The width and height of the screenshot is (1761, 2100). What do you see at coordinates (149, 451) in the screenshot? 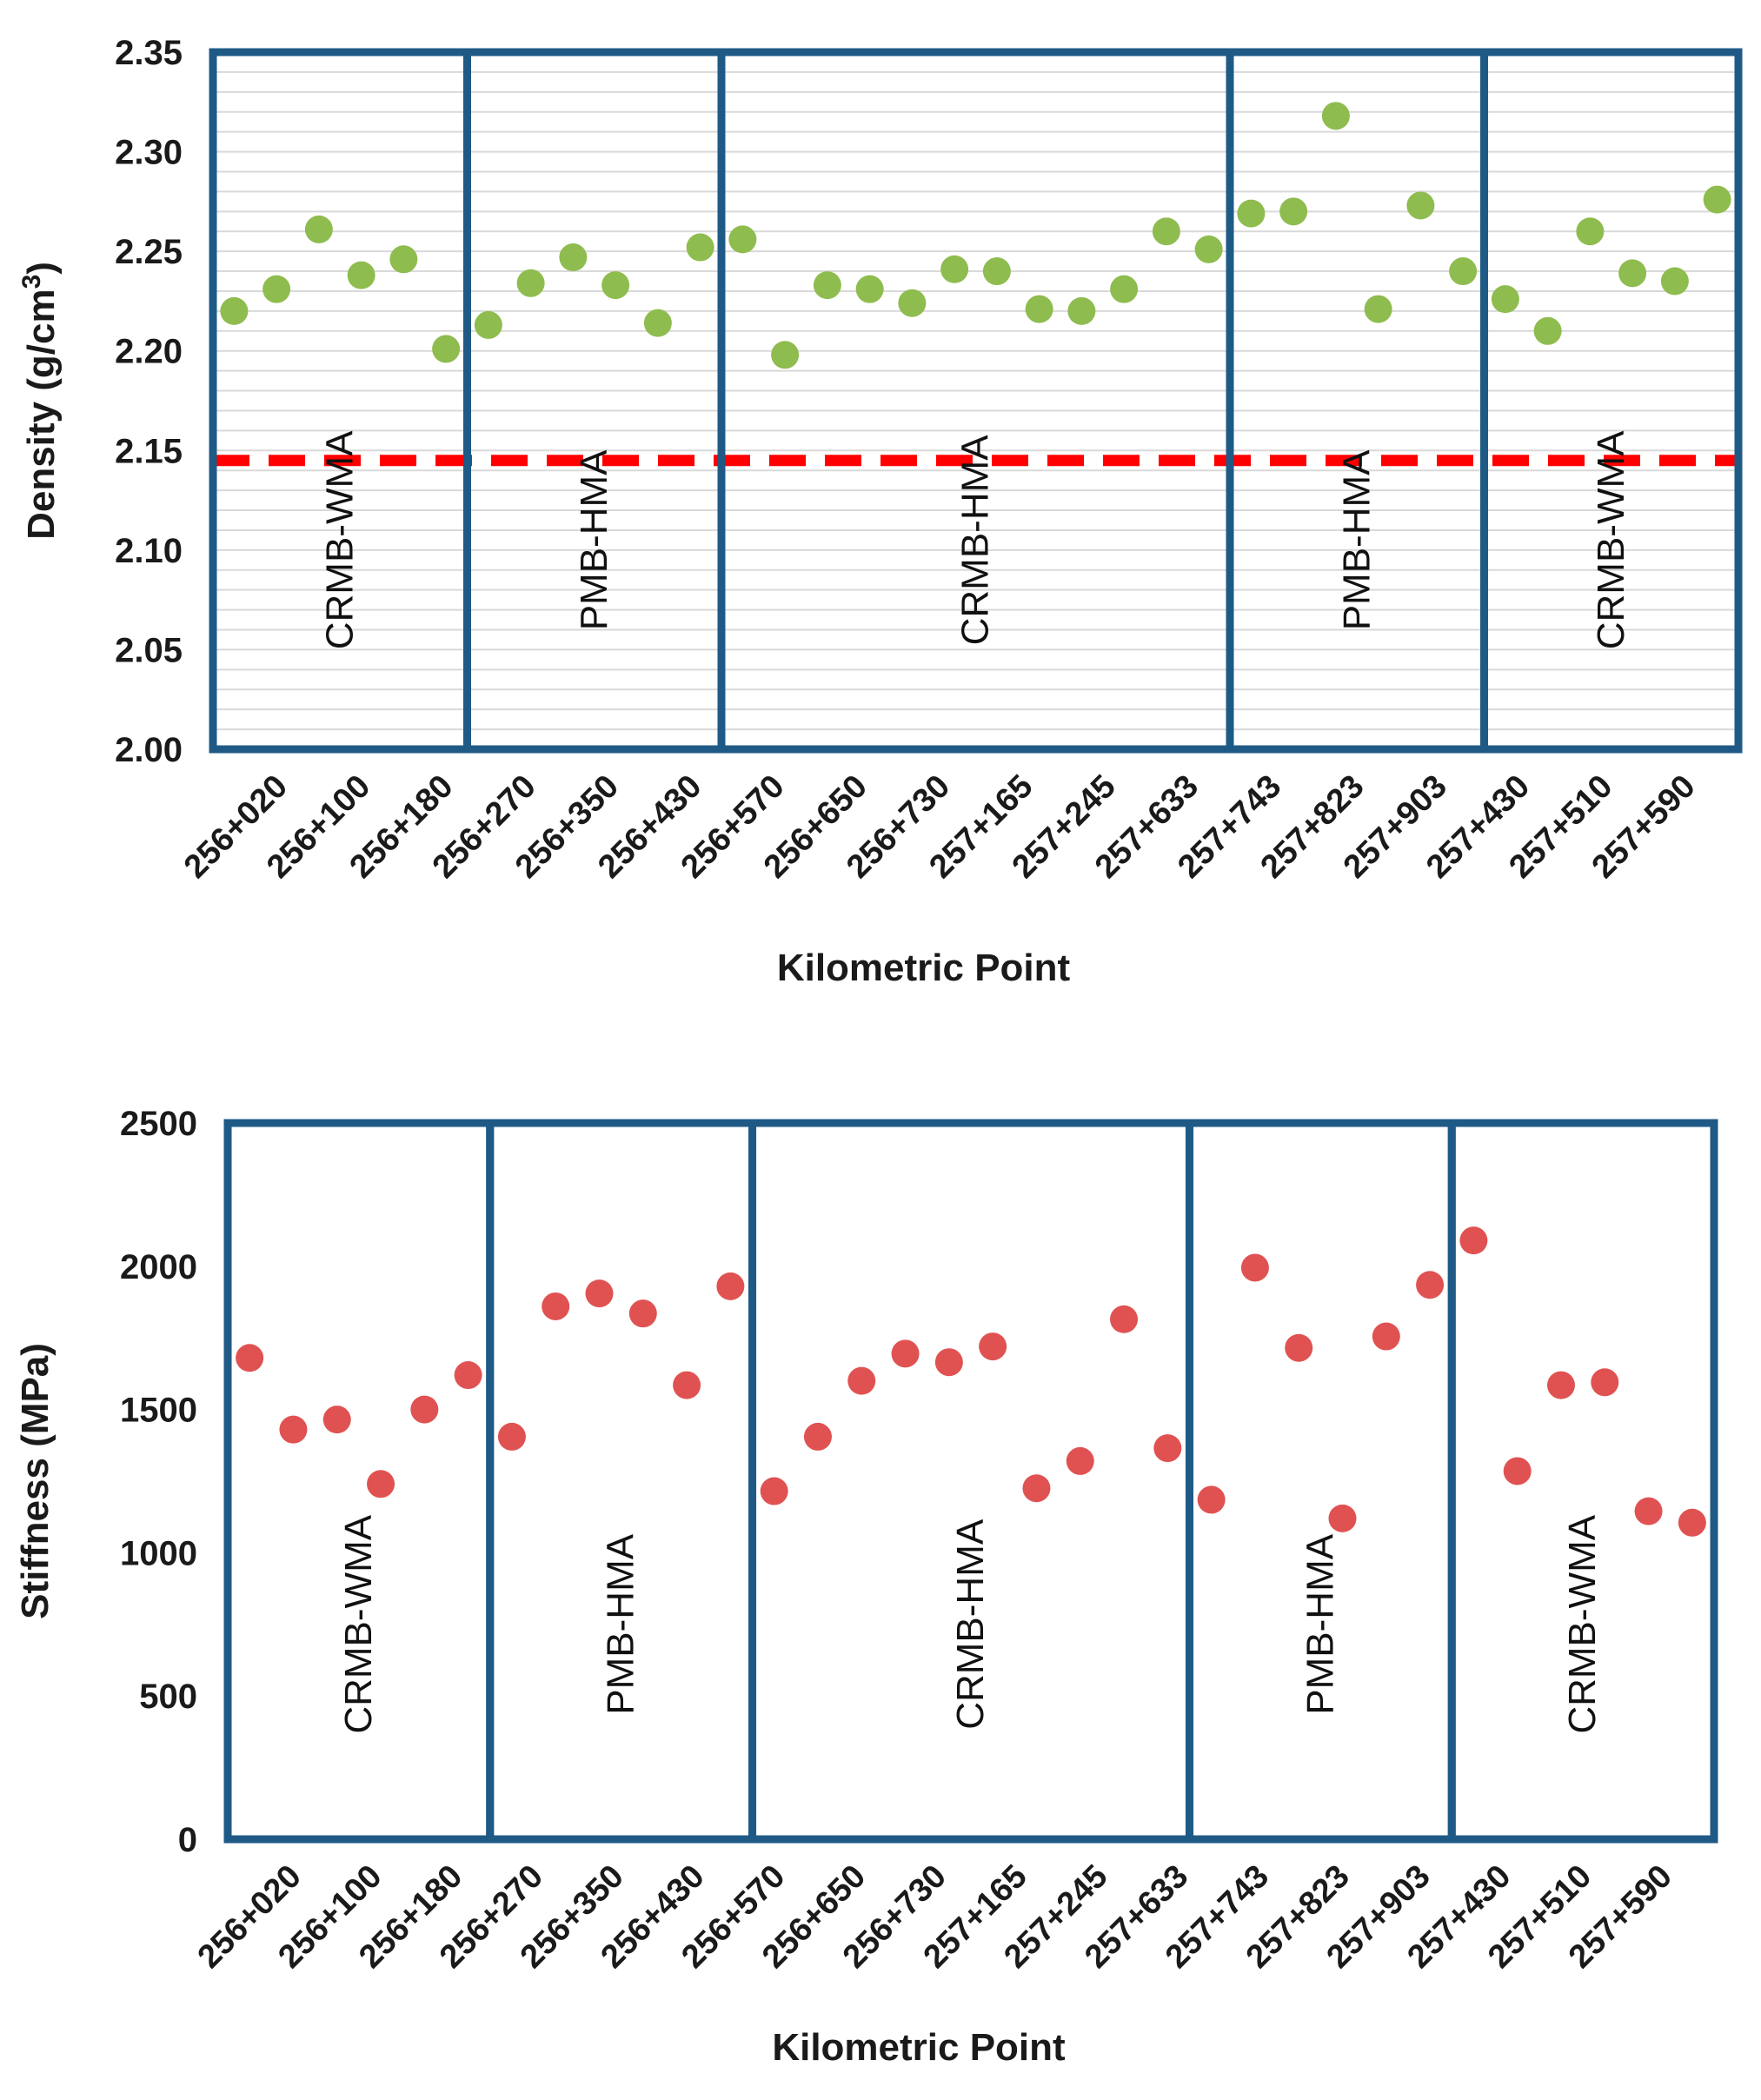
I see `y-tick-label: 2.15` at bounding box center [149, 451].